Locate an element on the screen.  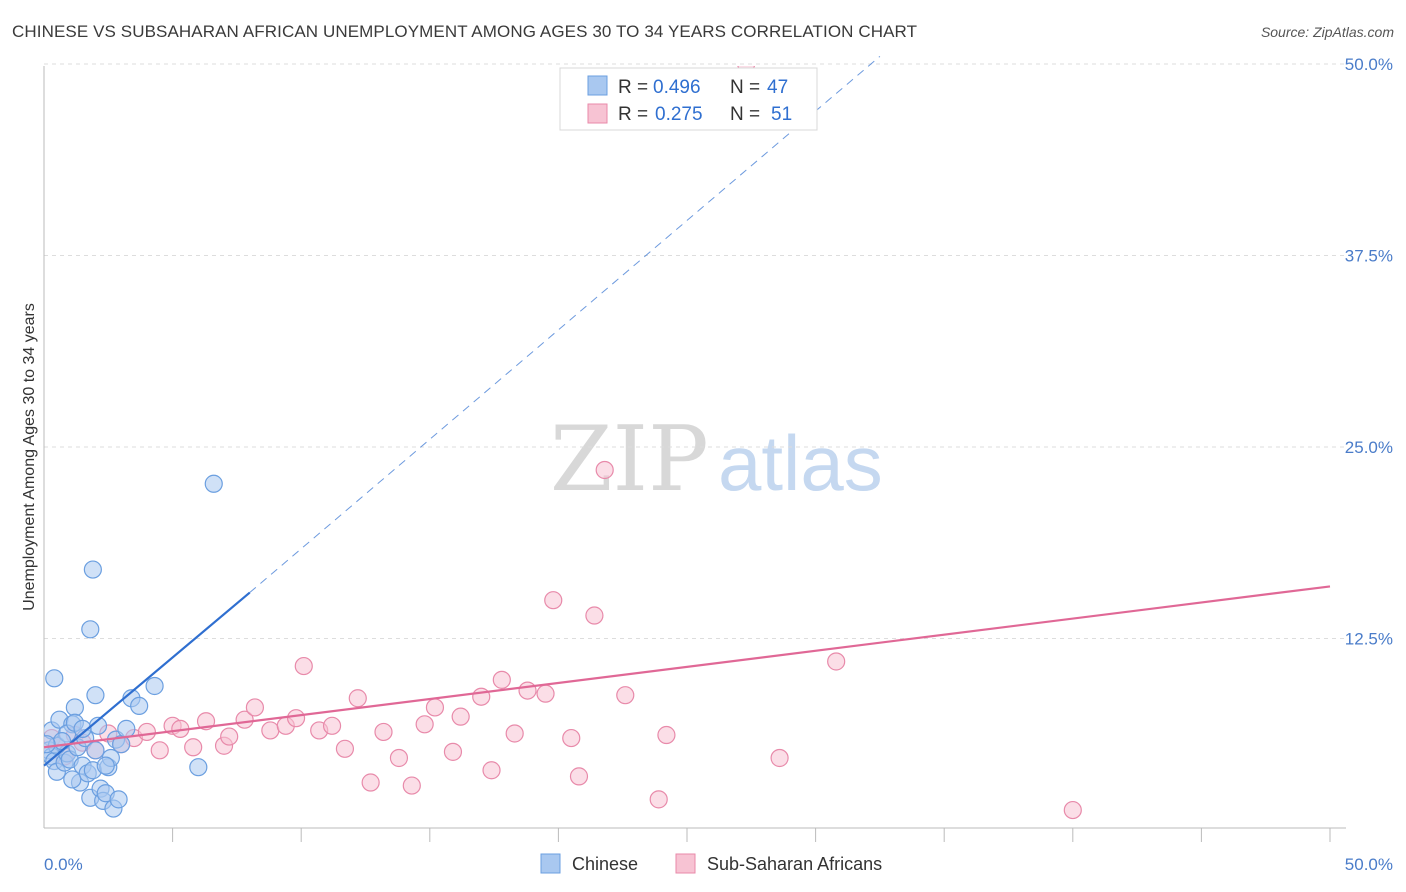
bottom-legend-label-ssa: Sub-Saharan Africans is located at coordinates (794, 864).